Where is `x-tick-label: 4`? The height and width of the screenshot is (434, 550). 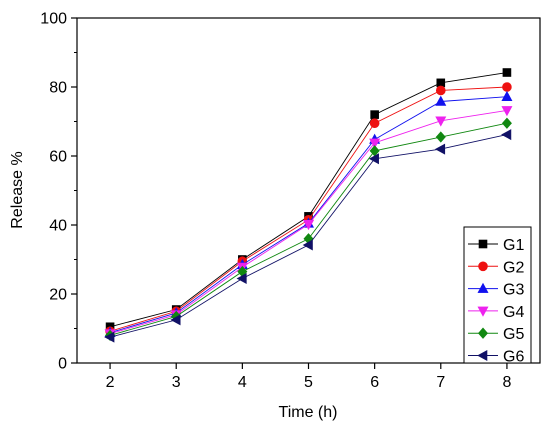
x-tick-label: 4 is located at coordinates (242, 382).